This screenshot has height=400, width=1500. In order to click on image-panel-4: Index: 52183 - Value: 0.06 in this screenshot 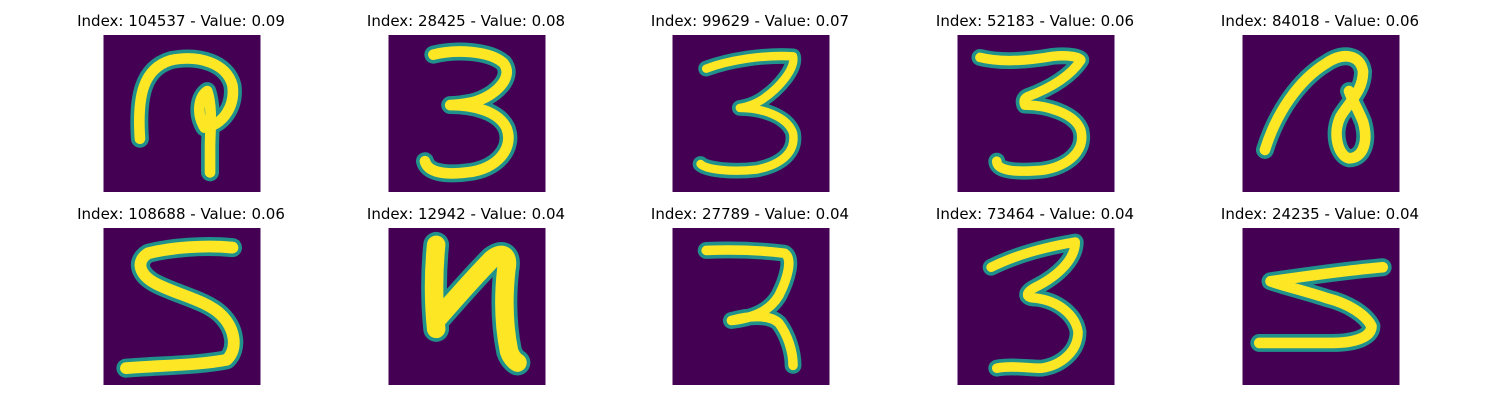, I will do `click(1035, 96)`.